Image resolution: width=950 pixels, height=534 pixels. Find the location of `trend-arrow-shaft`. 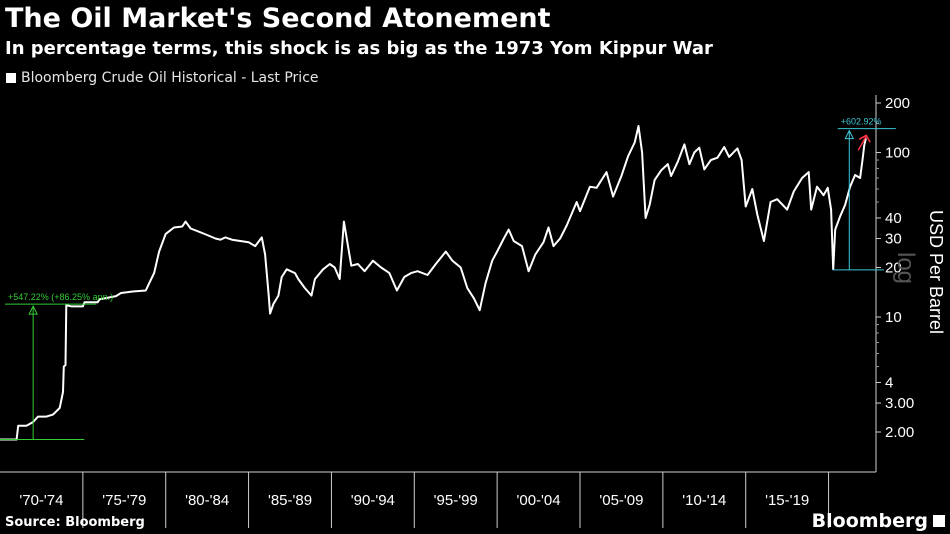

trend-arrow-shaft is located at coordinates (862, 143).